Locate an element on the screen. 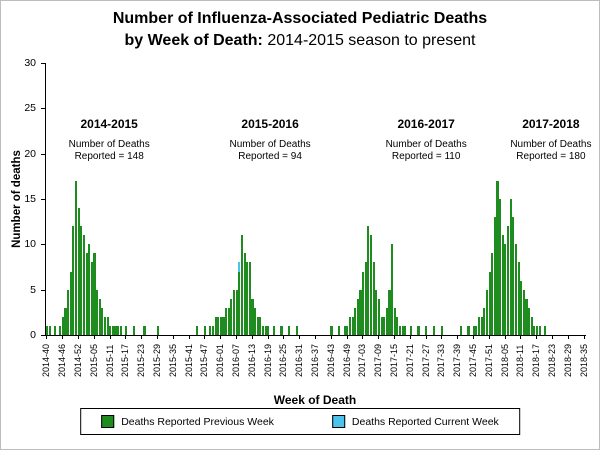  season-annotation: 2014-2015 Number of Deaths Reported = 148 is located at coordinates (109, 140).